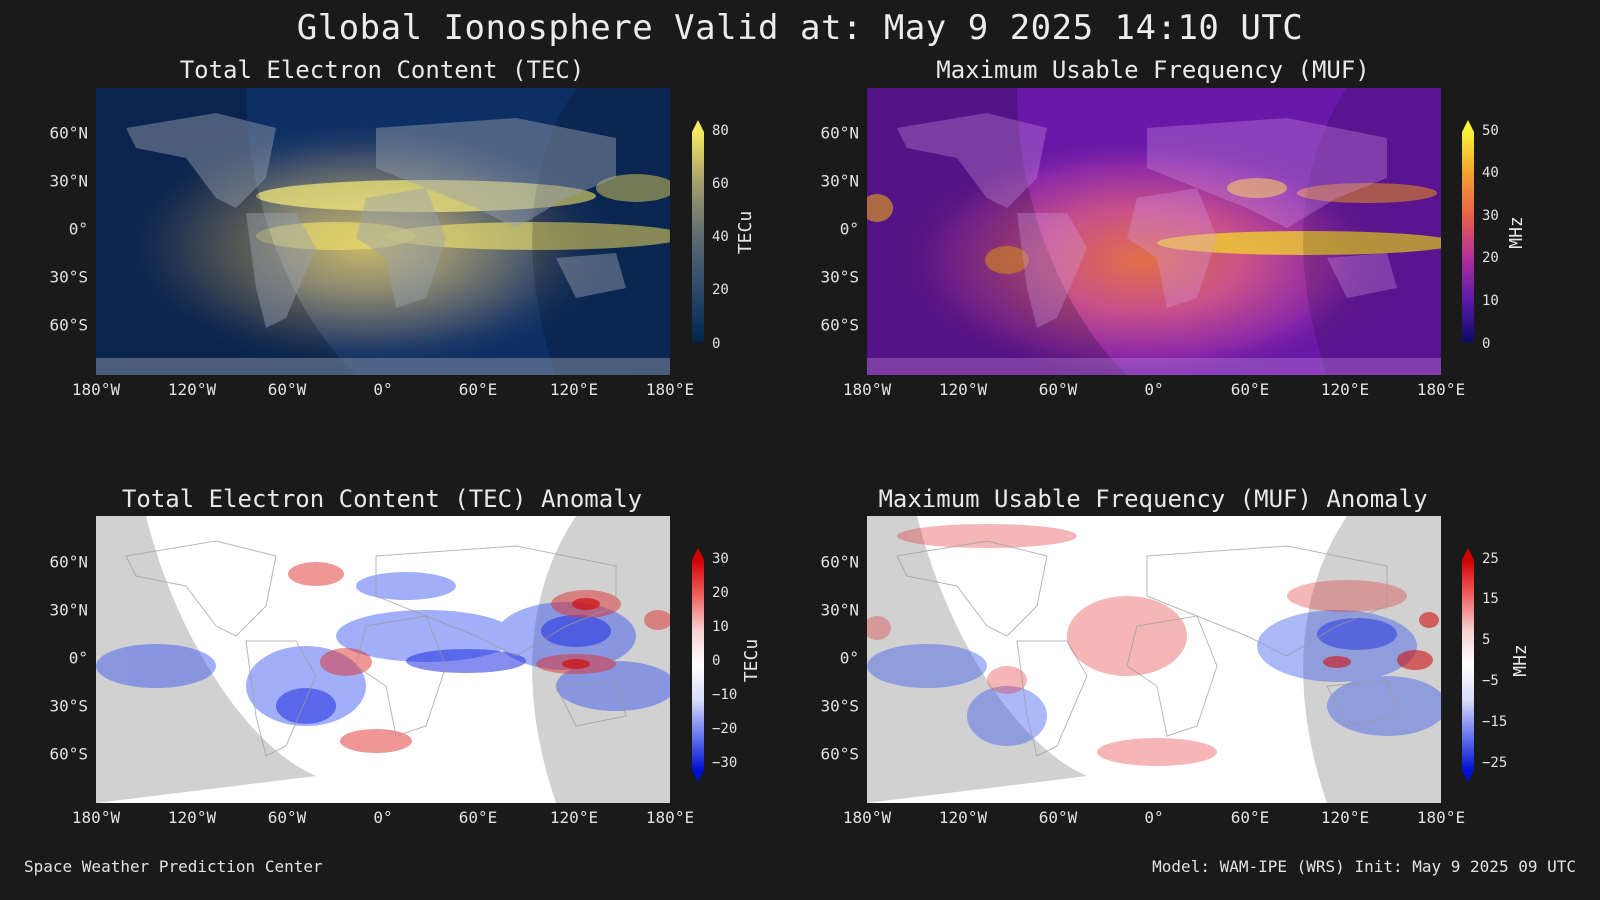  Describe the element at coordinates (839, 181) in the screenshot. I see `muf-lat-tick-30n: 30°N` at that location.